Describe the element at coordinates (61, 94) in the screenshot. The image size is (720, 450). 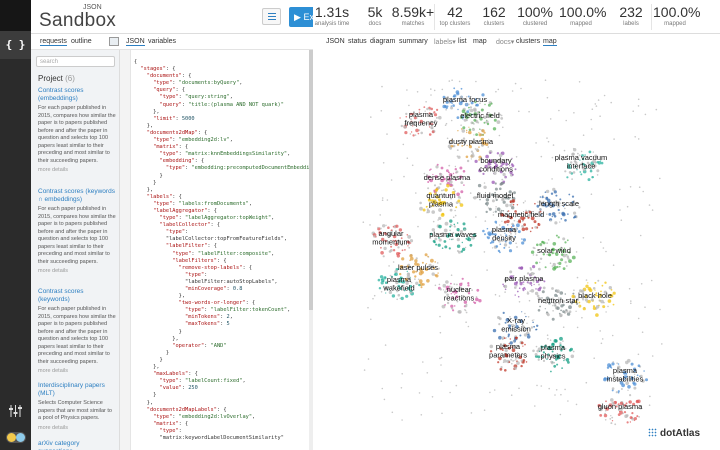
I see `project-item-title: Contrast scores (embeddings)` at that location.